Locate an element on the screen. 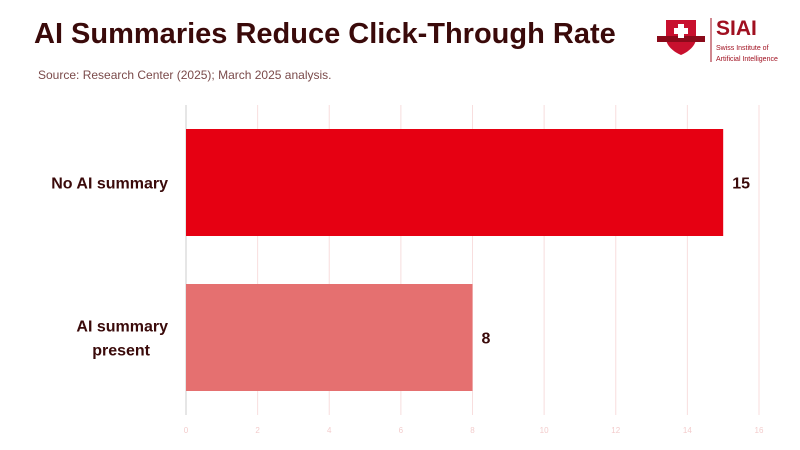 The image size is (800, 450). svg-text: Swiss Institute of is located at coordinates (742, 48).